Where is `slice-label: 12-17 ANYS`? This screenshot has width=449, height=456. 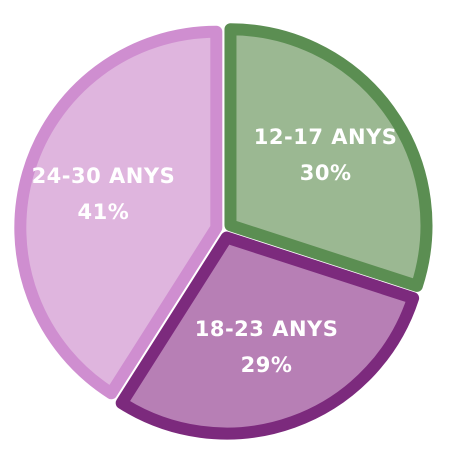
slice-label: 12-17 ANYS is located at coordinates (326, 137).